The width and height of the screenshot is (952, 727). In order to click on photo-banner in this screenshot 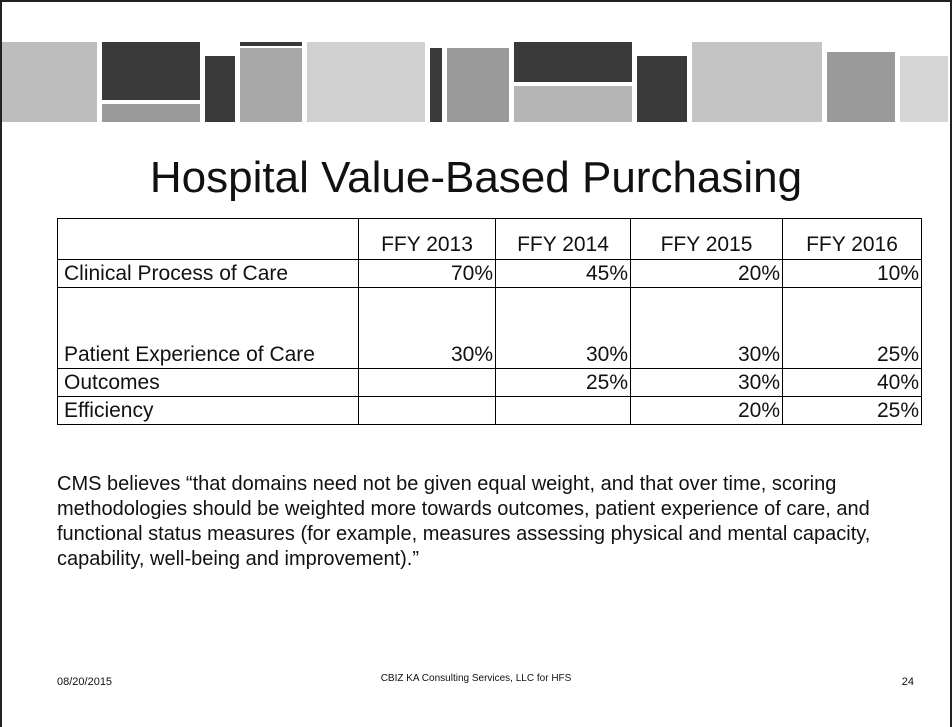, I will do `click(475, 82)`.